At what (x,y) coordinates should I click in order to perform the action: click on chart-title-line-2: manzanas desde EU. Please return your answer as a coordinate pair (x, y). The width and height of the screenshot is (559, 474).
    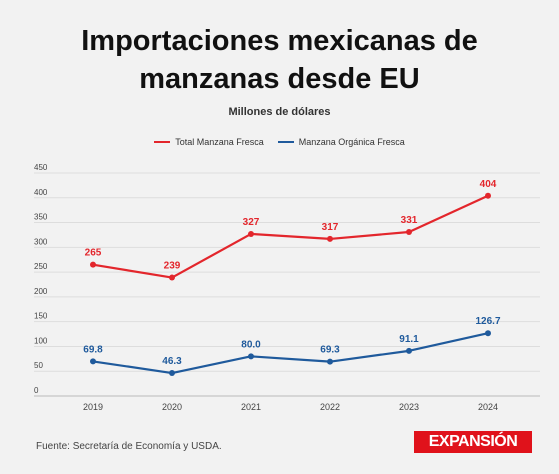
    Looking at the image, I should click on (279, 79).